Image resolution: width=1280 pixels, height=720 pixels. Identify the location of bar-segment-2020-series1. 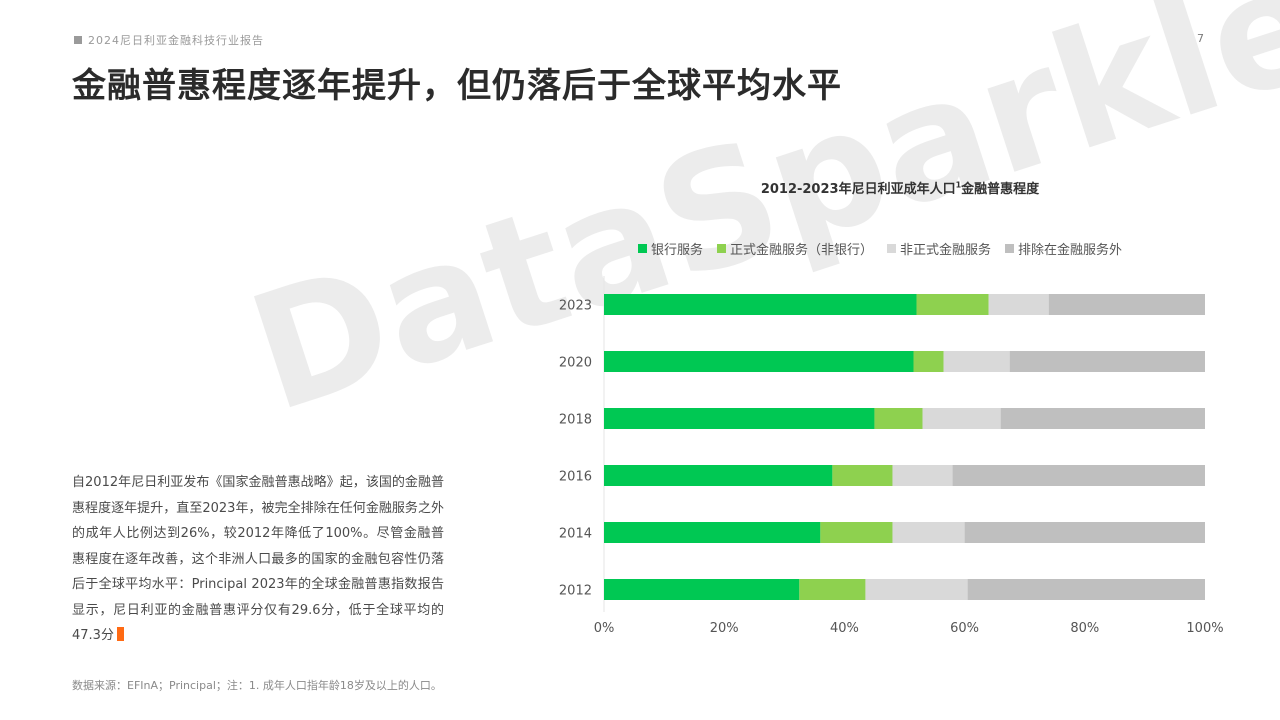
(928, 361).